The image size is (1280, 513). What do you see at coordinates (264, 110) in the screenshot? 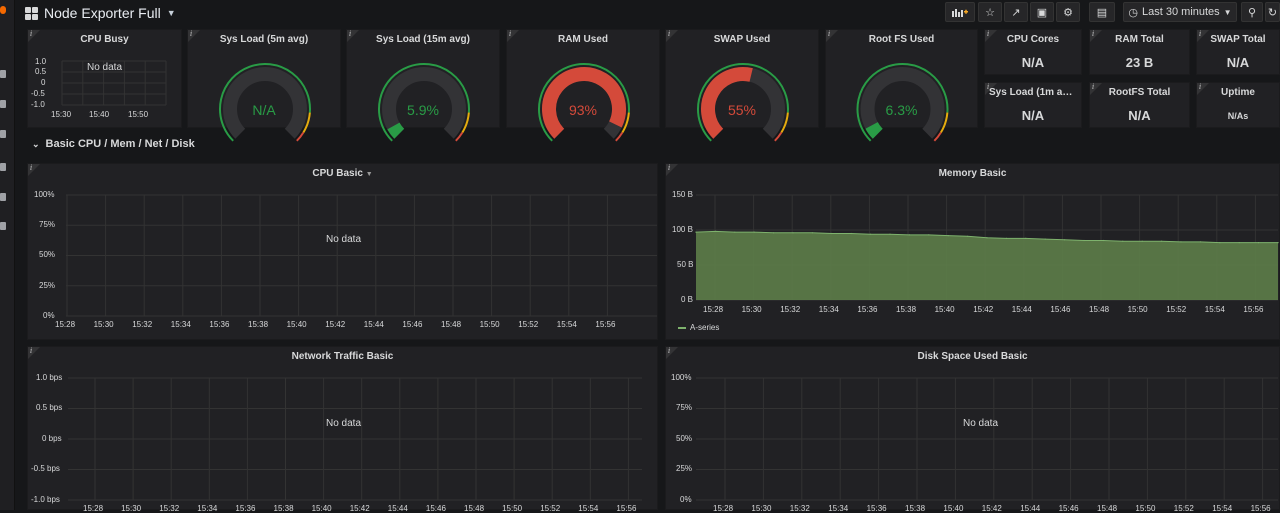
I see `gauge-value: N/A` at bounding box center [264, 110].